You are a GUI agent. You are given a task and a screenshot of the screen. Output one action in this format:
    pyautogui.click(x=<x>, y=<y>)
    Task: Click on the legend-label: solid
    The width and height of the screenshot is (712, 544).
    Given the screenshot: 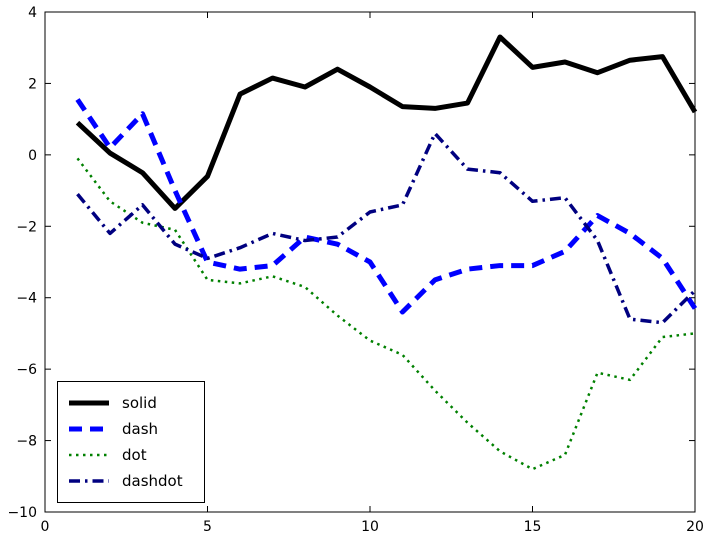 What is the action you would take?
    pyautogui.click(x=139, y=402)
    